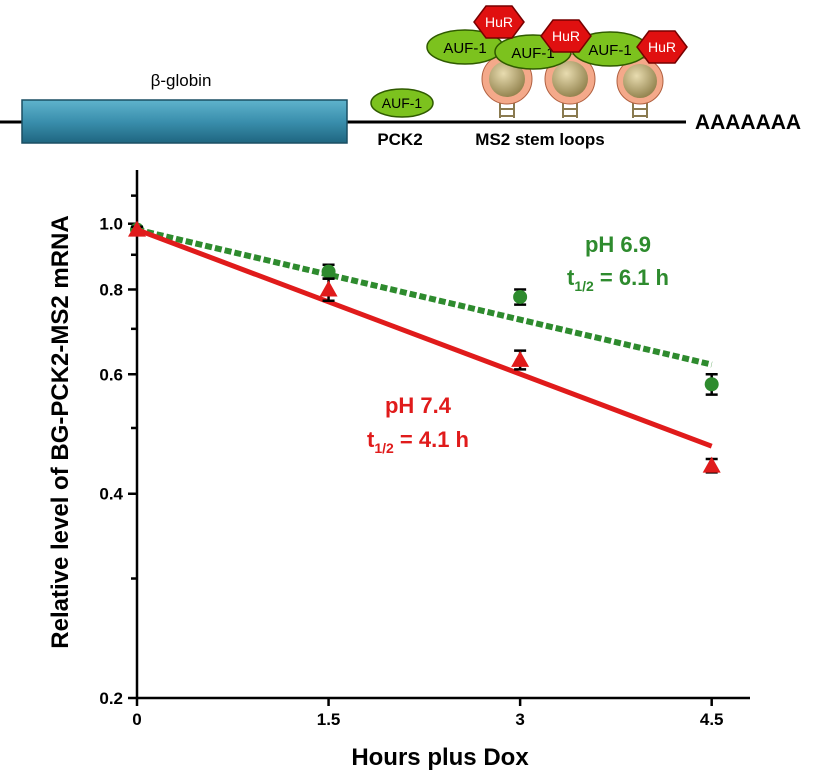 This screenshot has width=815, height=784. I want to click on fit-line, so click(424, 297).